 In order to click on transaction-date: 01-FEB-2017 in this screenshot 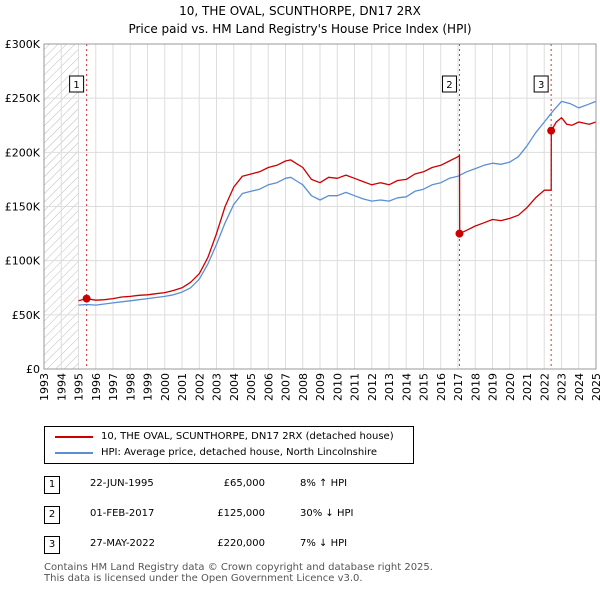, I will do `click(122, 513)`.